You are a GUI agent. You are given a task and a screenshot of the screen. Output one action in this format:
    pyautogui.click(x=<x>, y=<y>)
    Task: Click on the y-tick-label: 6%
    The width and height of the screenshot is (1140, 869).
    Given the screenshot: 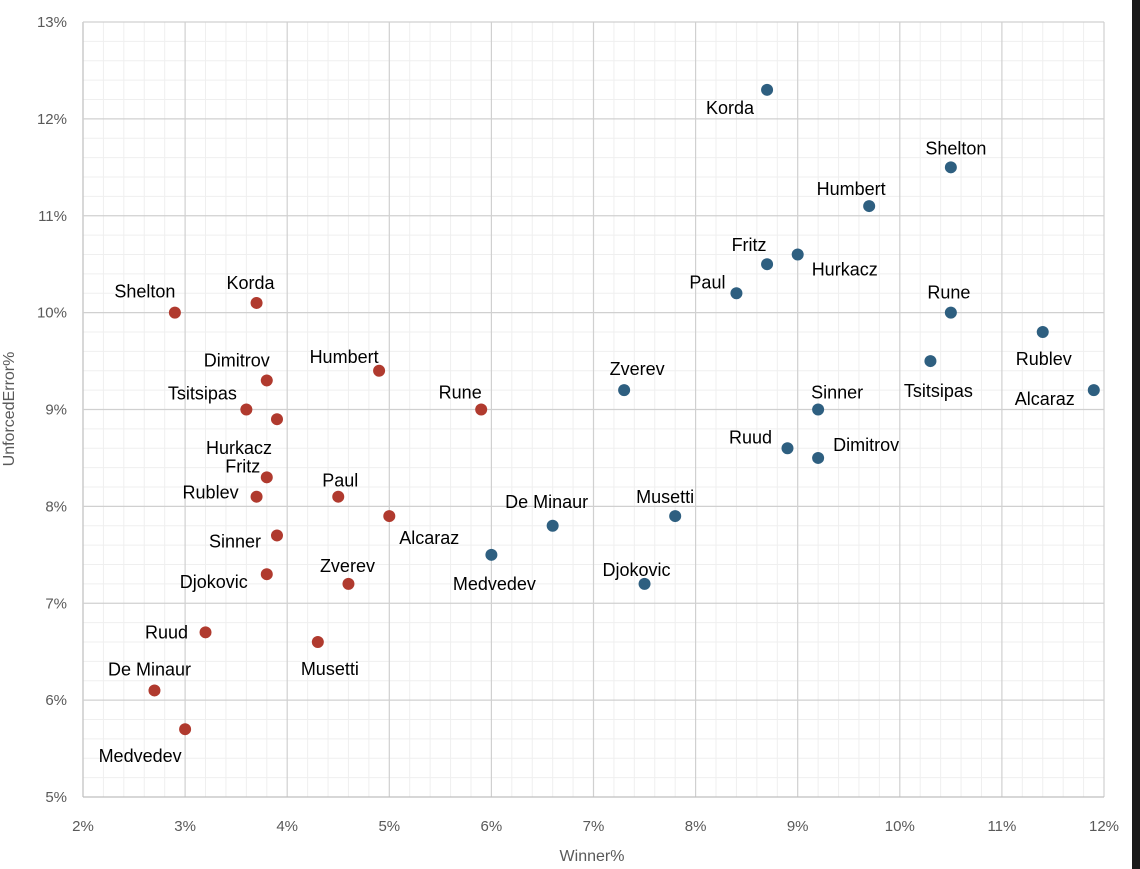 What is the action you would take?
    pyautogui.click(x=56, y=700)
    